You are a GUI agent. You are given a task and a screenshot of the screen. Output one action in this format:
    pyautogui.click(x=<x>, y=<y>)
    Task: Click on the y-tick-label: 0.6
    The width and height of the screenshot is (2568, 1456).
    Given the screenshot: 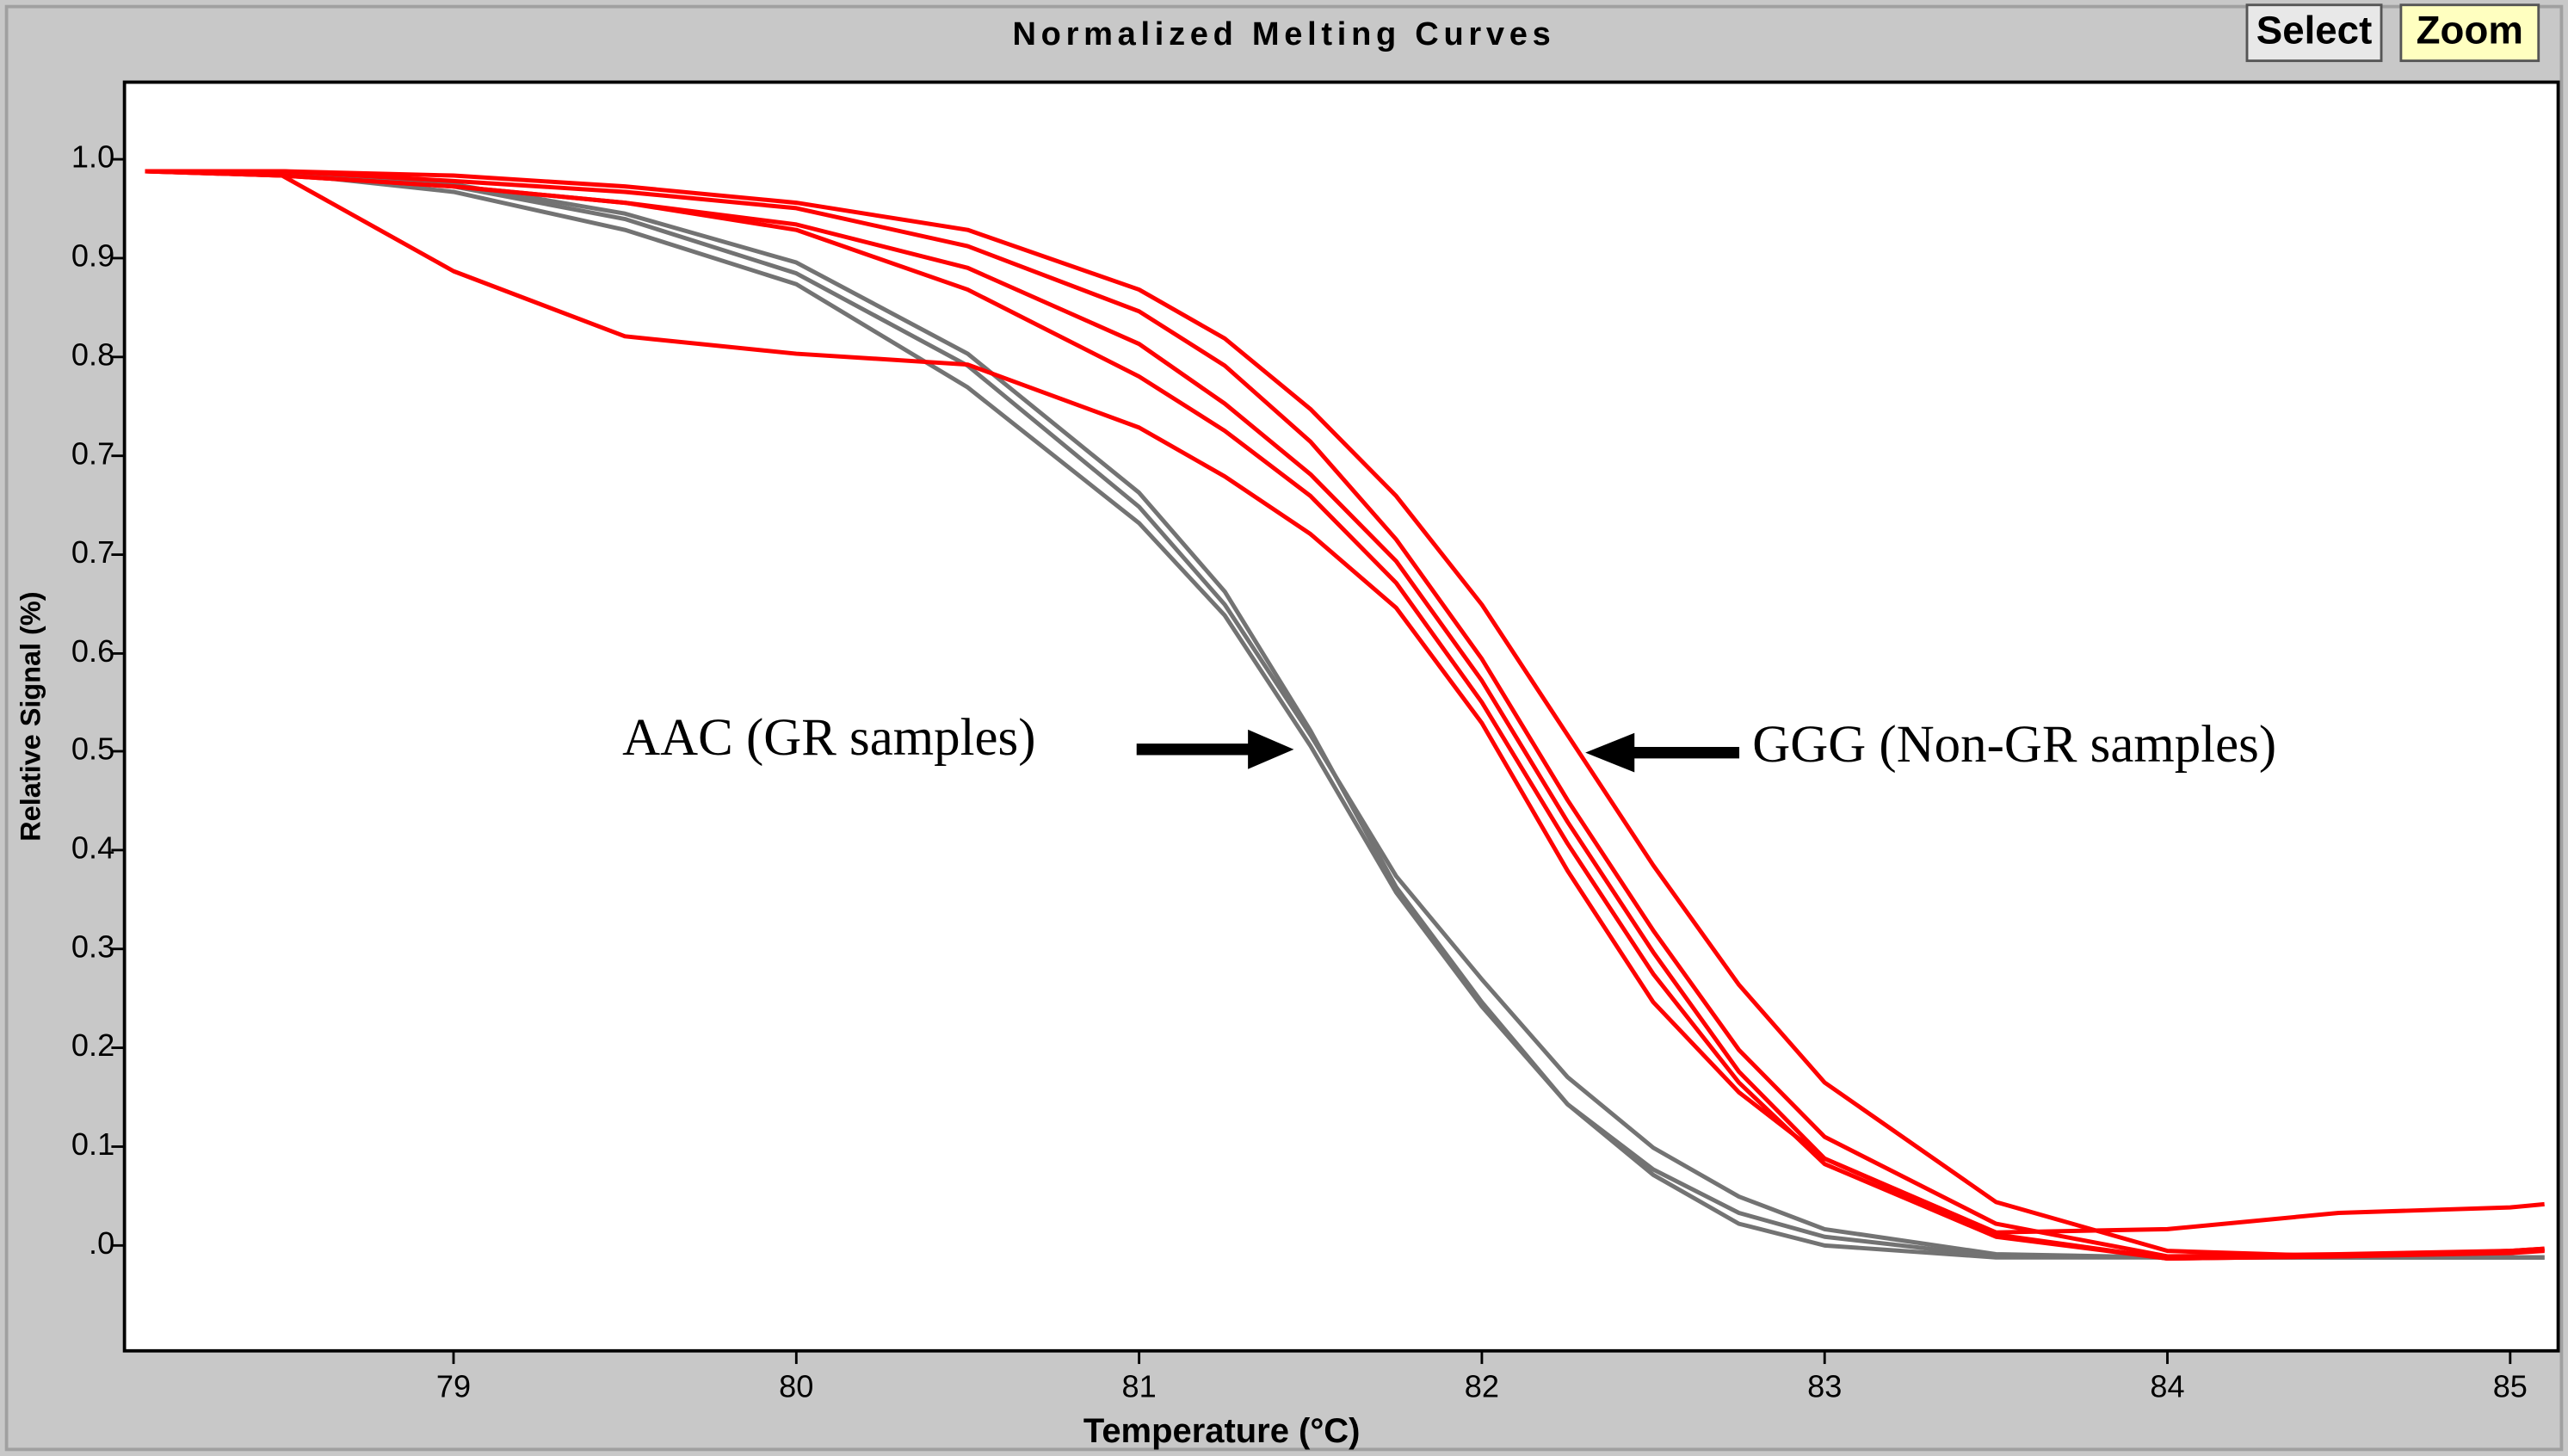 What is the action you would take?
    pyautogui.click(x=93, y=651)
    